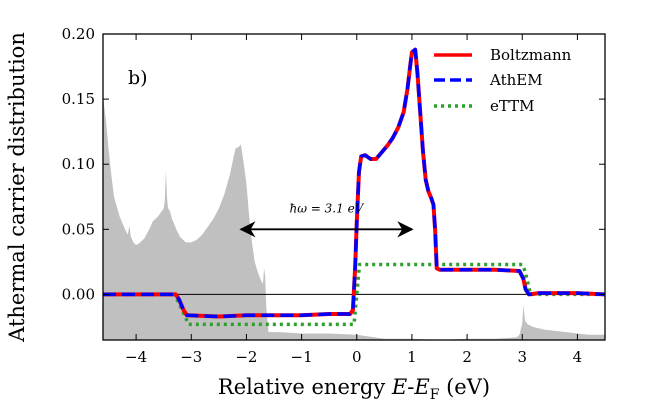  What do you see at coordinates (326, 208) in the screenshot?
I see `photon-energy-label: ħω = 3.1 eV` at bounding box center [326, 208].